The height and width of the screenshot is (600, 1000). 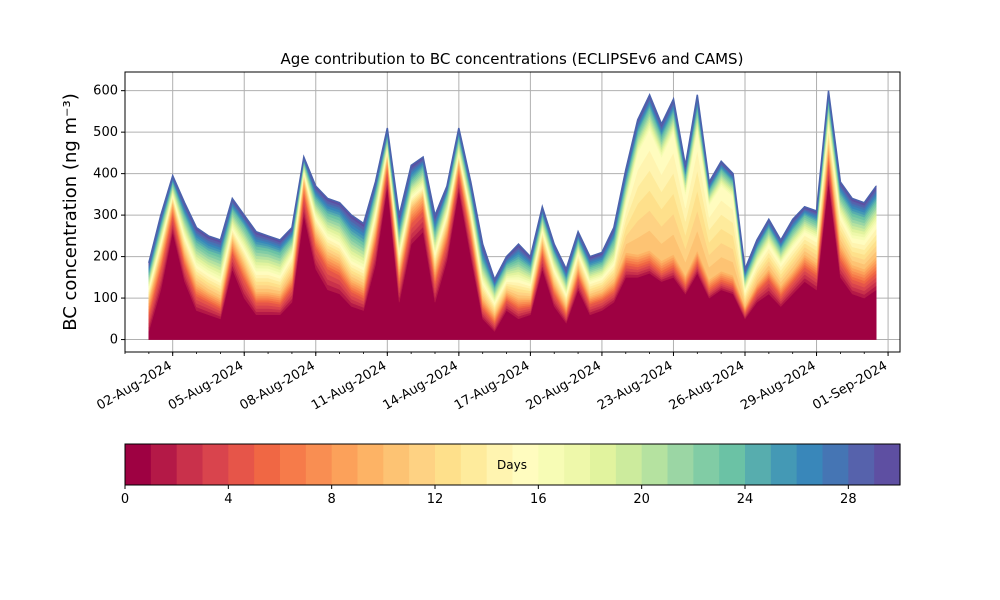 What do you see at coordinates (538, 499) in the screenshot?
I see `colorbar-tick-label: 16` at bounding box center [538, 499].